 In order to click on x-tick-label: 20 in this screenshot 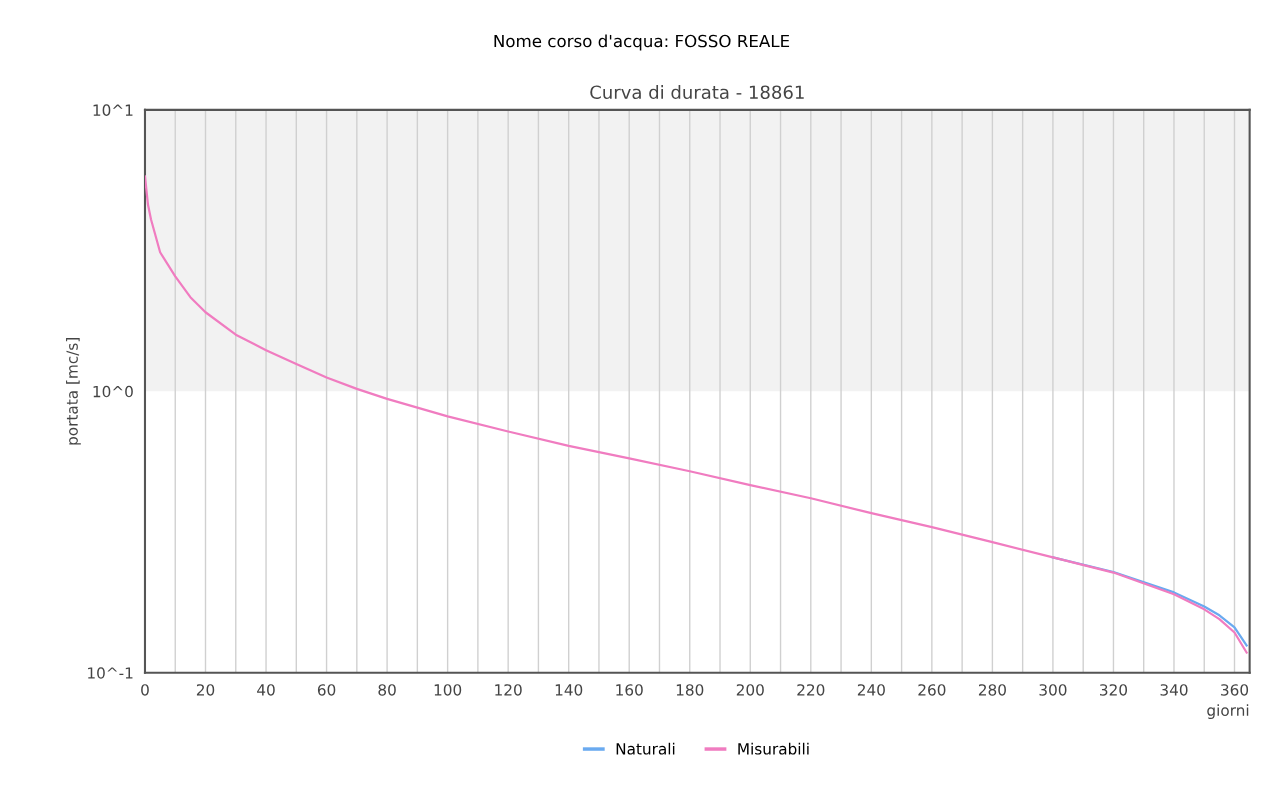, I will do `click(205, 690)`.